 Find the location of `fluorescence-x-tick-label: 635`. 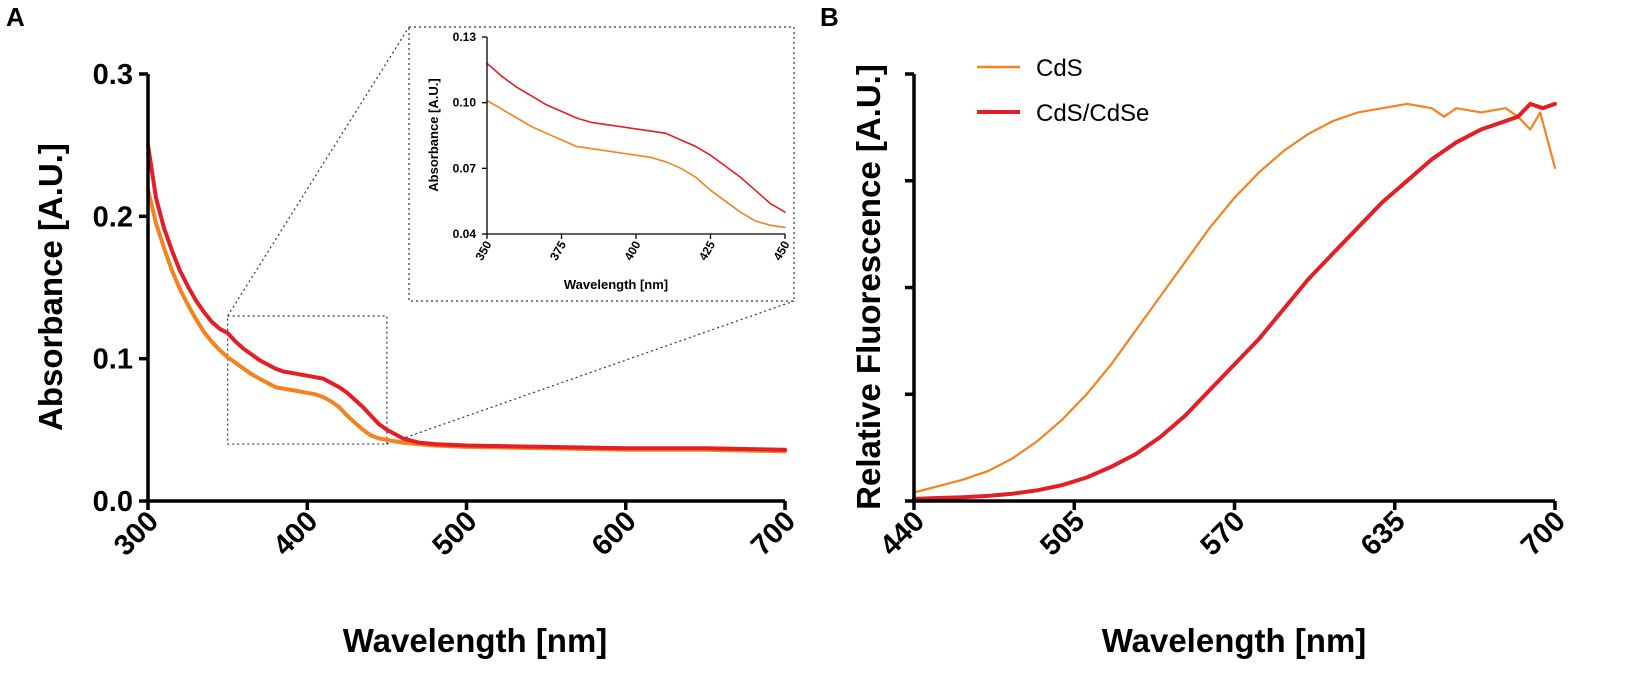

fluorescence-x-tick-label: 635 is located at coordinates (1383, 533).